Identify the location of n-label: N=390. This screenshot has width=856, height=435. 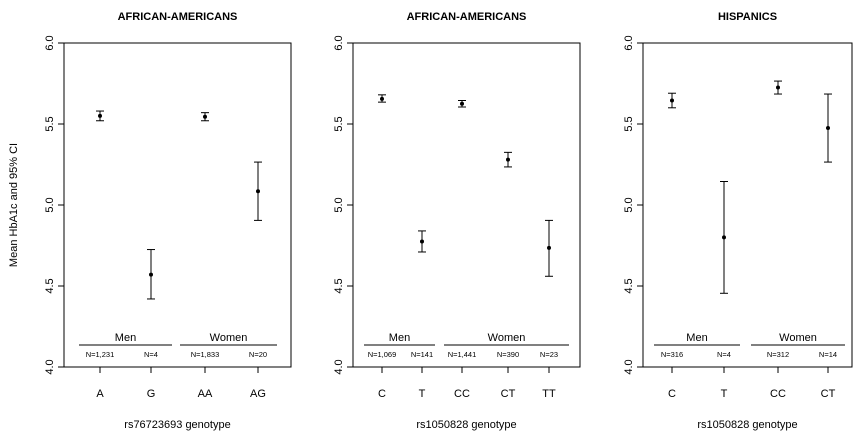
(508, 354).